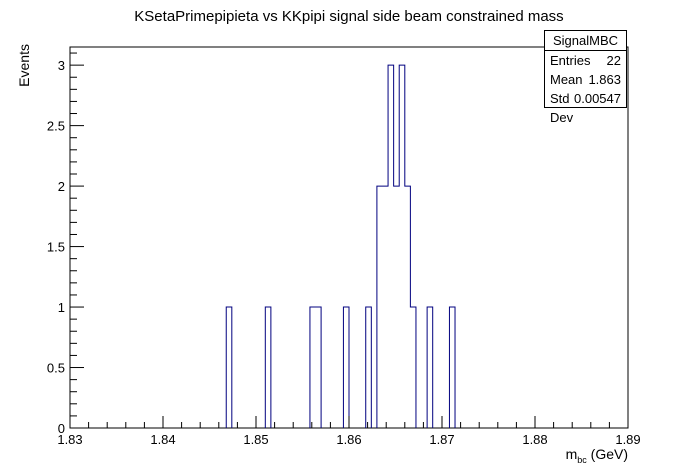  I want to click on x-axis-label: mbc (GeV), so click(597, 455).